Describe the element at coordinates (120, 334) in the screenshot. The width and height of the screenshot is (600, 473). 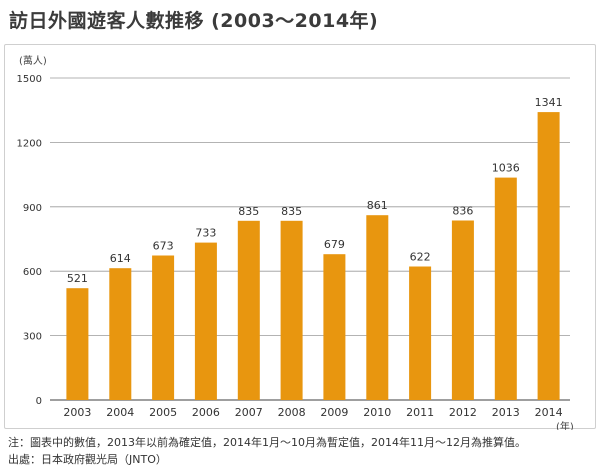
I see `bar-2004` at that location.